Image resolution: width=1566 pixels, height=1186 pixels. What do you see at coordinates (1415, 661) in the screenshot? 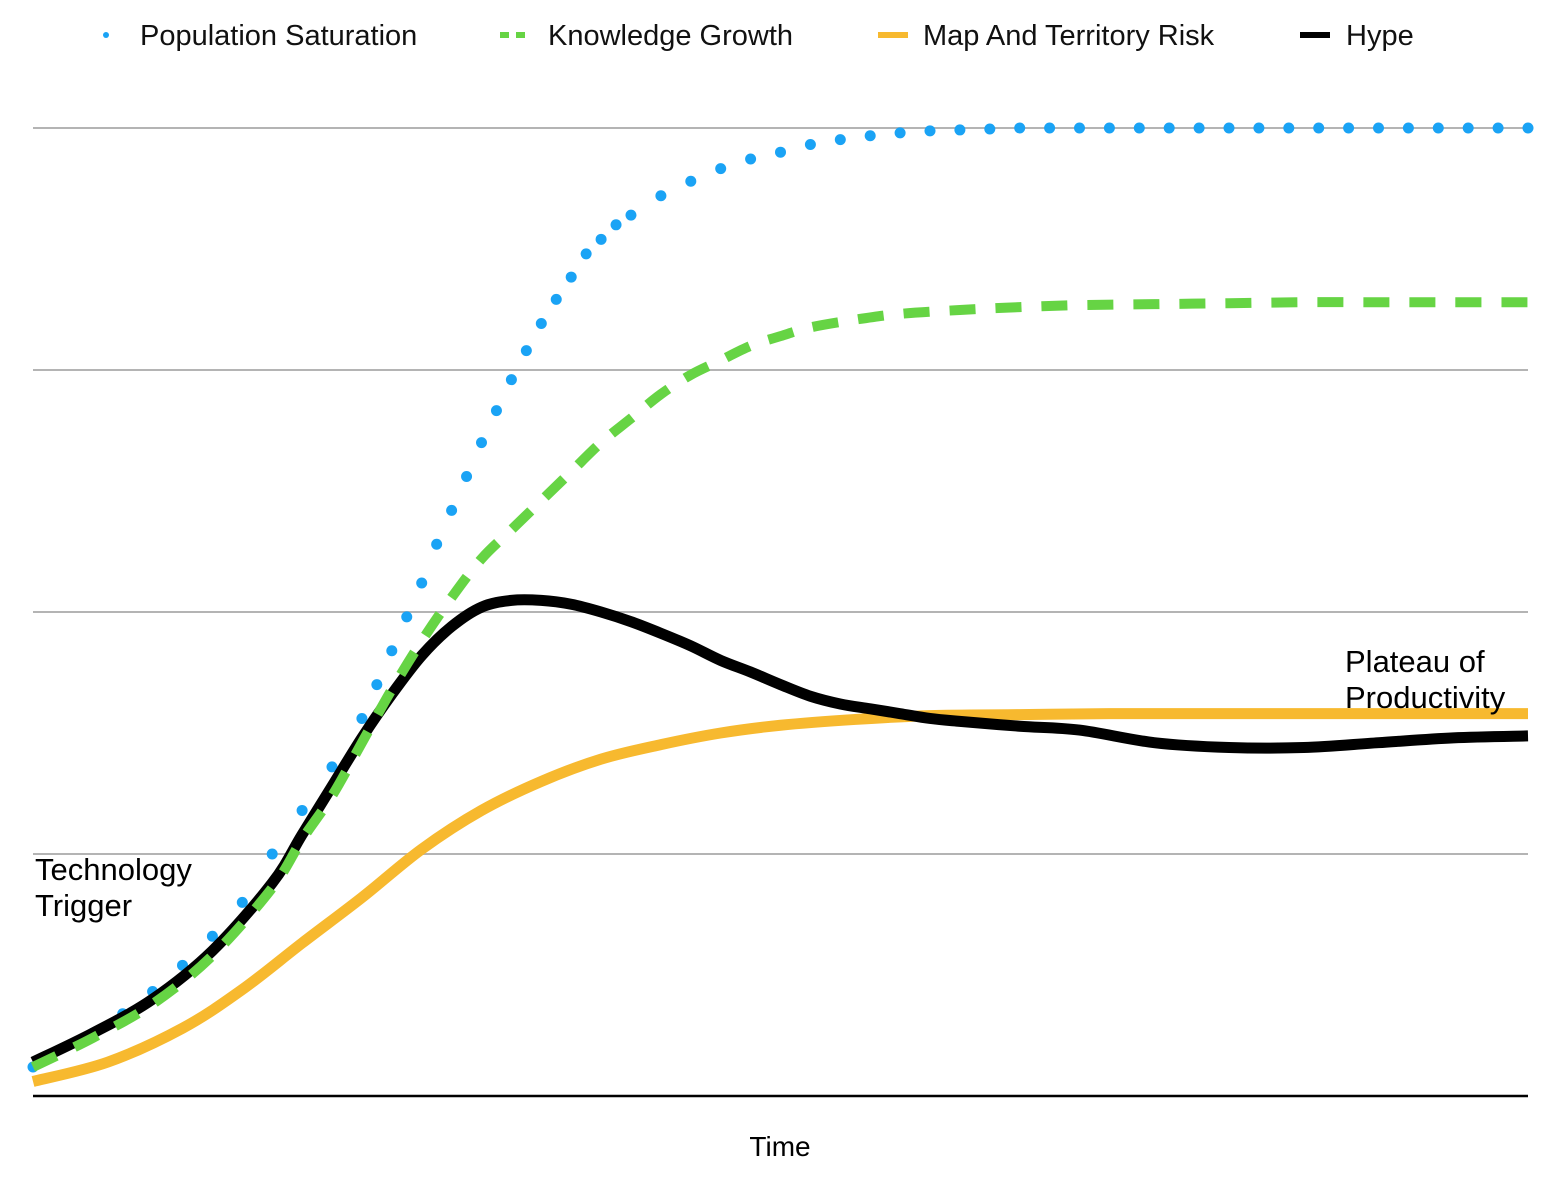
I see `annotation-plateau-line-1: Plateau of` at bounding box center [1415, 661].